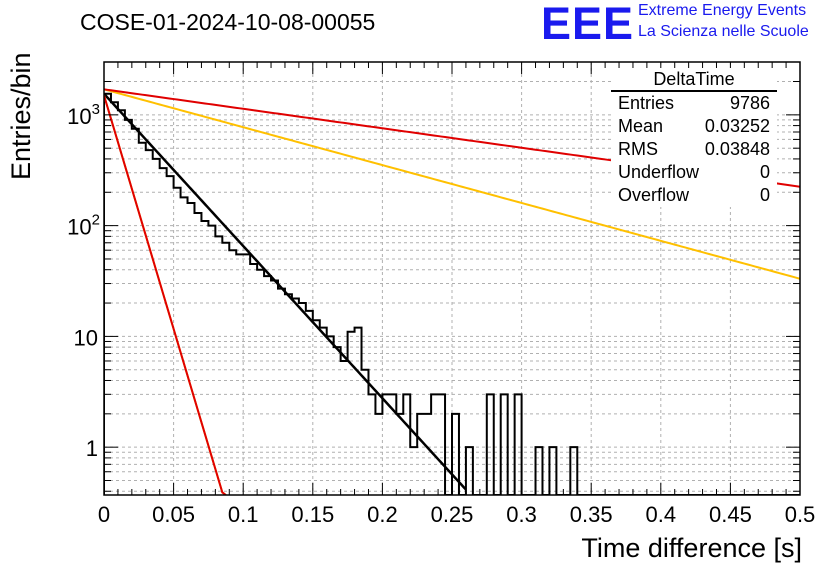 The height and width of the screenshot is (572, 836). I want to click on stats-value: 9786, so click(749, 103).